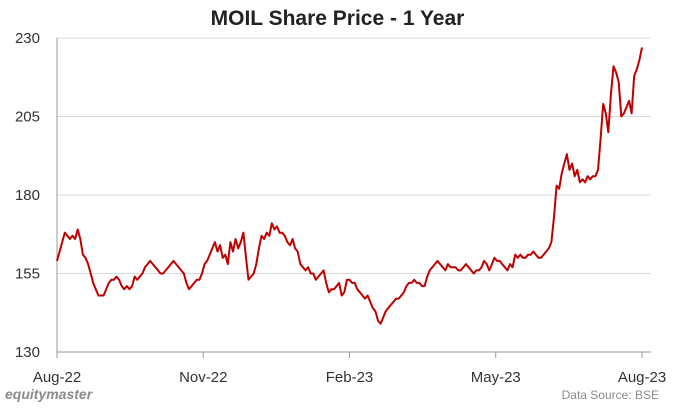 This screenshot has width=675, height=410. Describe the element at coordinates (27, 274) in the screenshot. I see `y-tick-label: 155` at that location.